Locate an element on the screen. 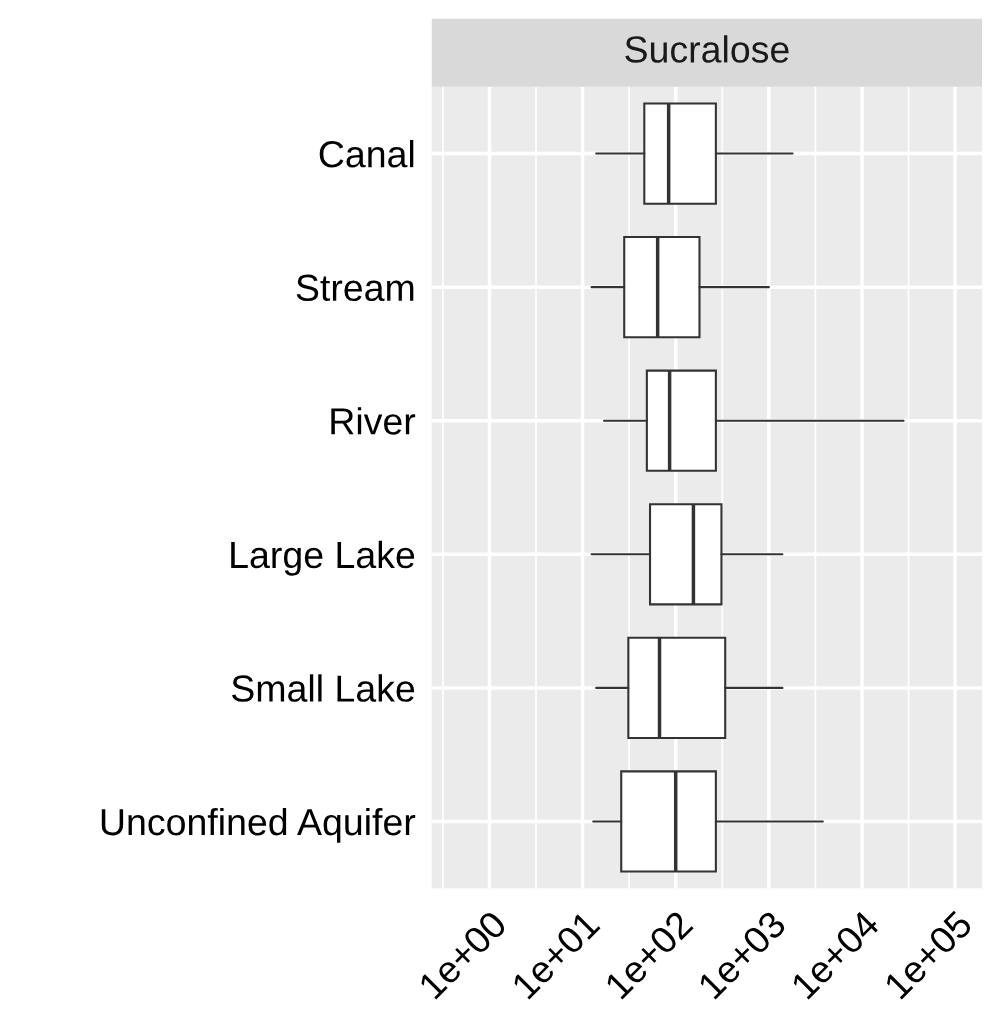  y-tick-label: Unconfined Aquifer is located at coordinates (258, 825).